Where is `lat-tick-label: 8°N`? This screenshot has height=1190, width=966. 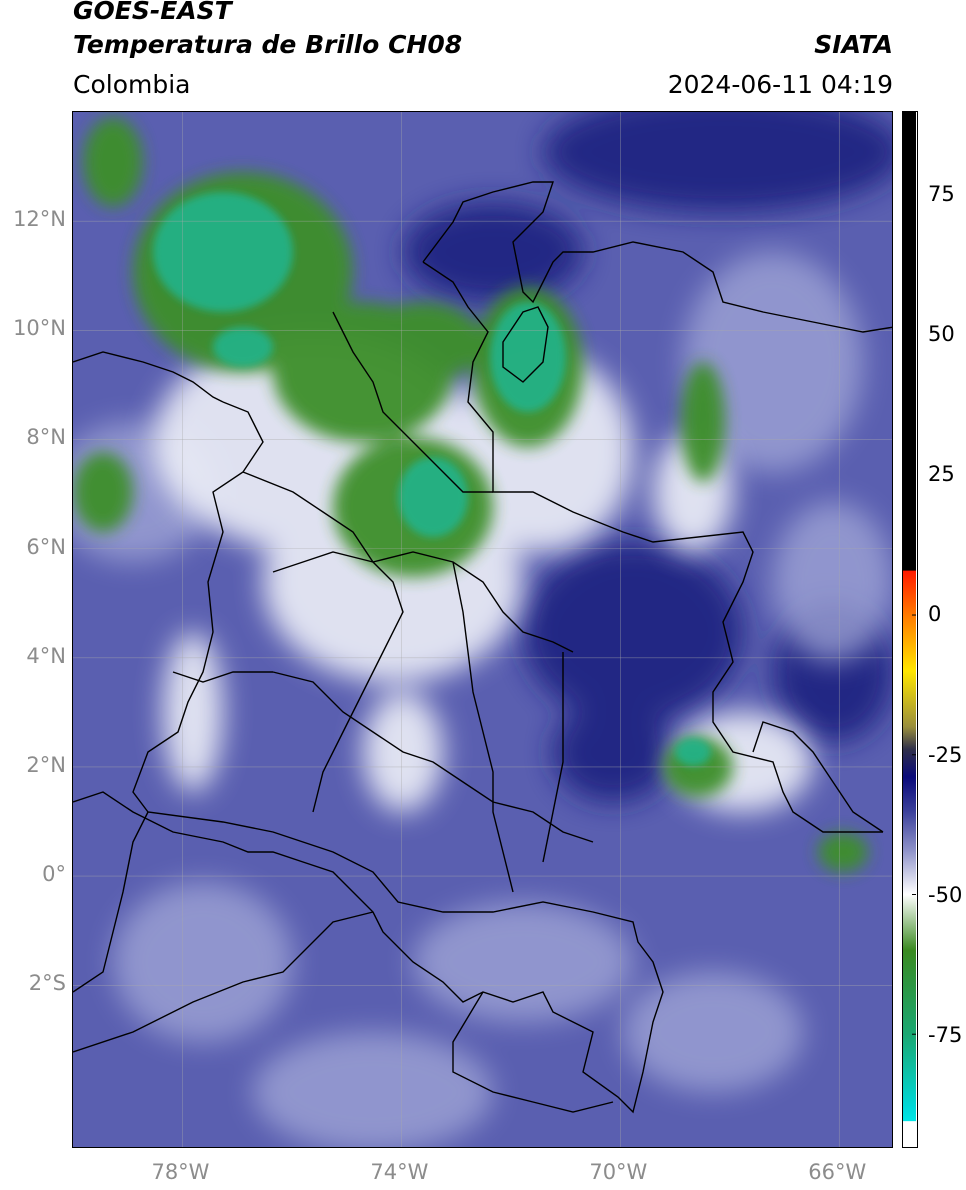 lat-tick-label: 8°N is located at coordinates (46, 437).